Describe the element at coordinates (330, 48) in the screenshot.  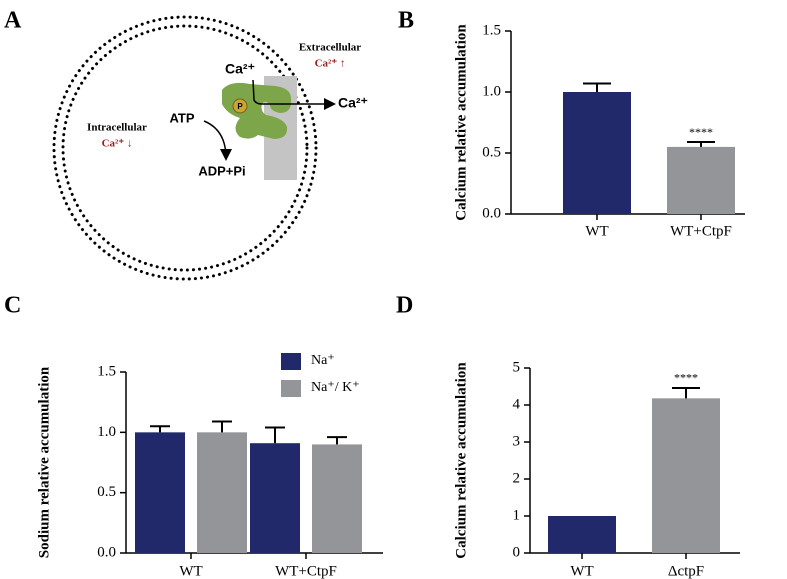
I see `label: Extracellular` at that location.